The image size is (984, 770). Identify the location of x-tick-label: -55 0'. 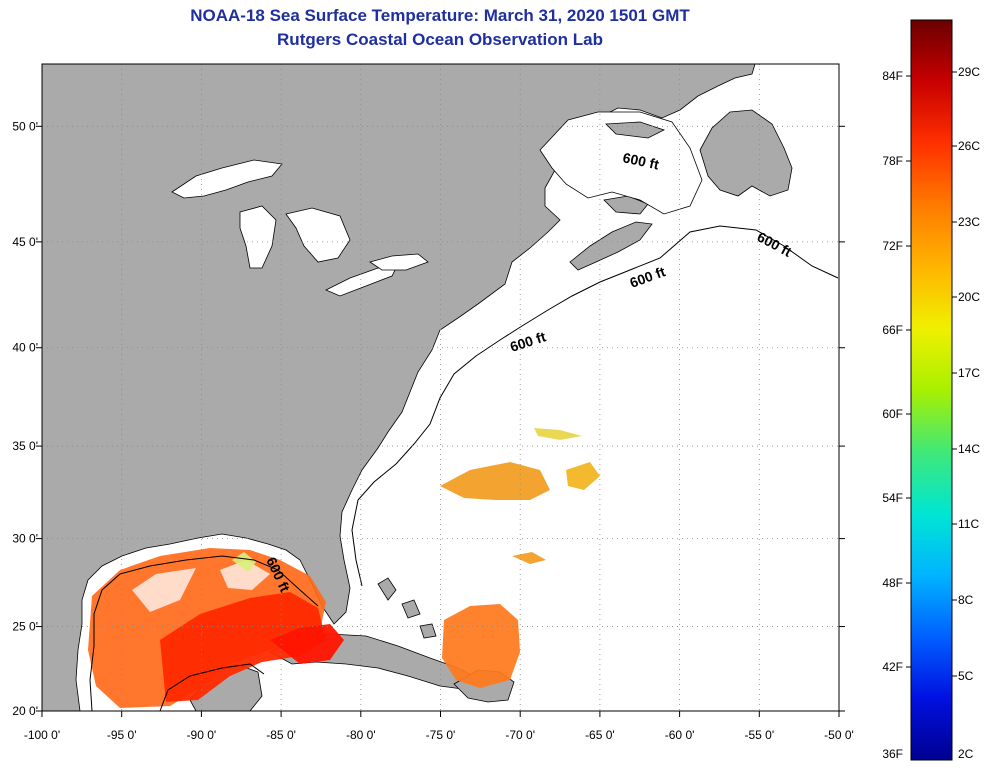
(759, 735).